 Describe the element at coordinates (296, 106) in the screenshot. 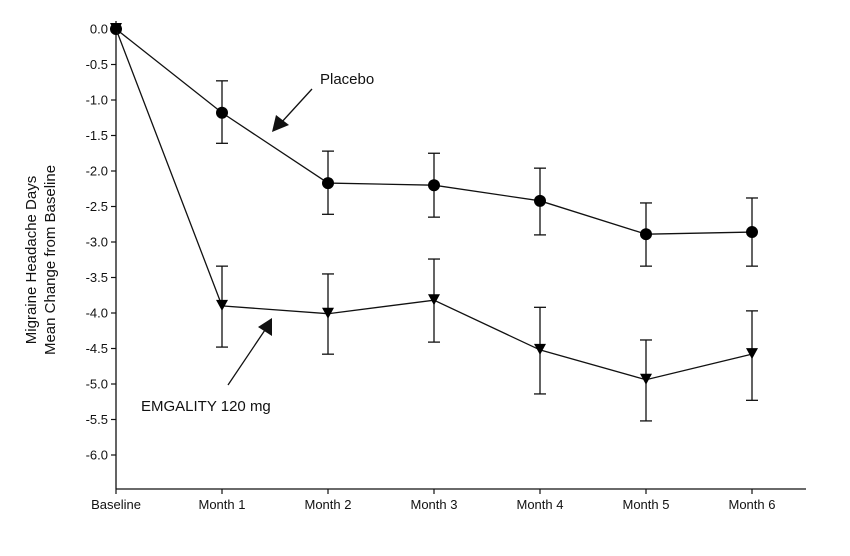

I see `annotation-arrow-placebo` at that location.